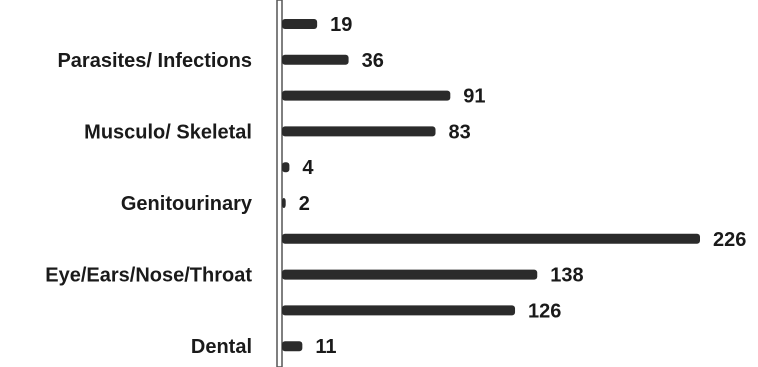 This screenshot has width=758, height=367. What do you see at coordinates (221, 347) in the screenshot?
I see `category-tick-label: Dental` at bounding box center [221, 347].